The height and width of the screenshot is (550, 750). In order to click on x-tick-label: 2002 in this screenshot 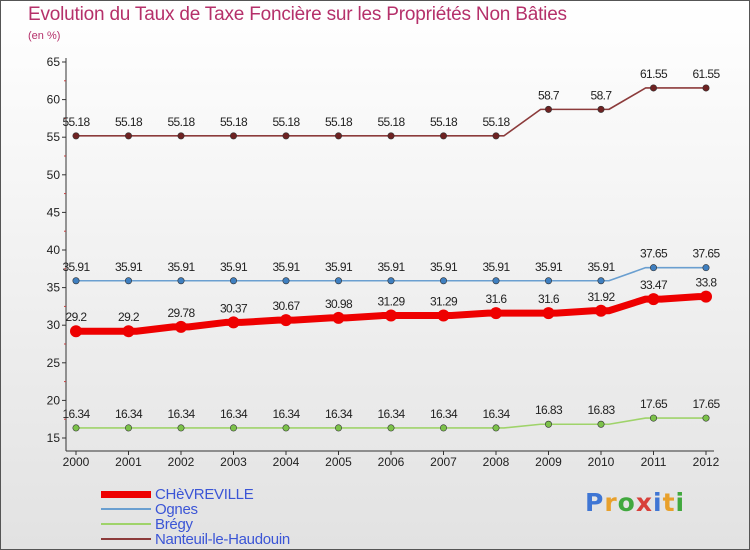, I will do `click(181, 462)`.